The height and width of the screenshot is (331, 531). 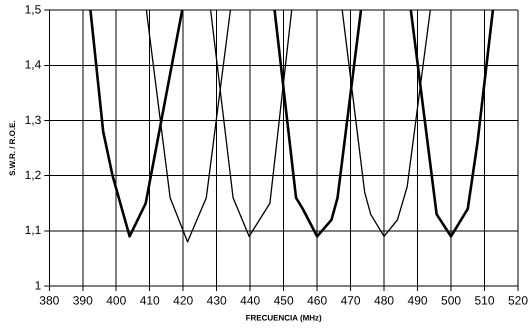 What do you see at coordinates (83, 301) in the screenshot?
I see `x-tick-label: 390` at bounding box center [83, 301].